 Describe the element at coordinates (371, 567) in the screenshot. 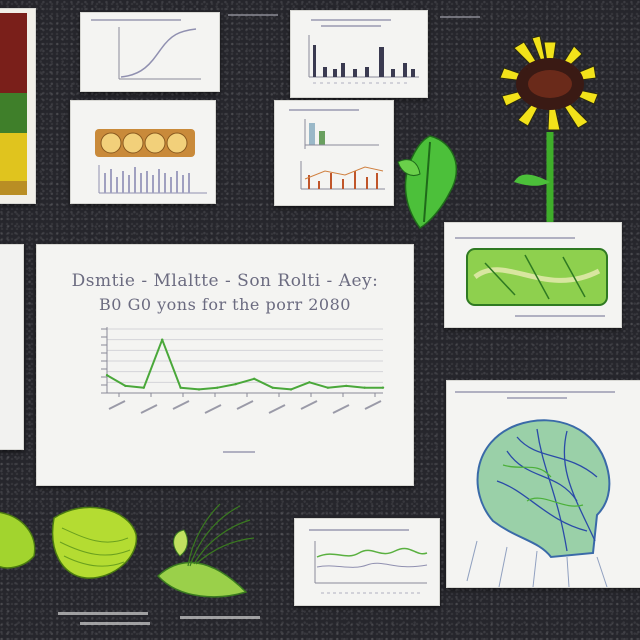

I see `mini-wave-chart` at that location.